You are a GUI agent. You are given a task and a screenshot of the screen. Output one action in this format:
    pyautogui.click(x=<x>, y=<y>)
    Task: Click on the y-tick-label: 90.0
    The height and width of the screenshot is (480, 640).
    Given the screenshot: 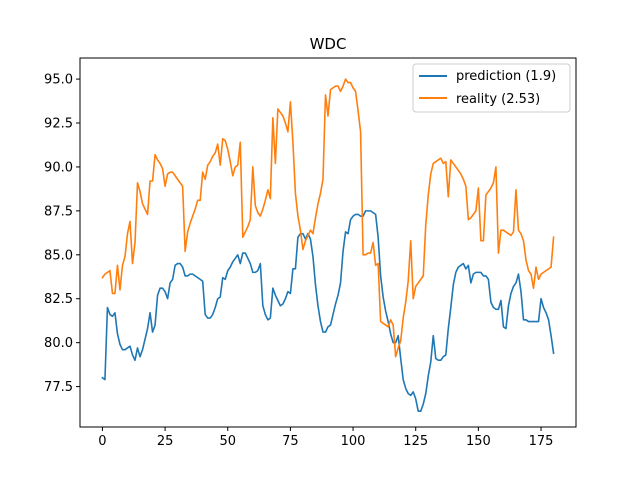 What is the action you would take?
    pyautogui.click(x=58, y=167)
    